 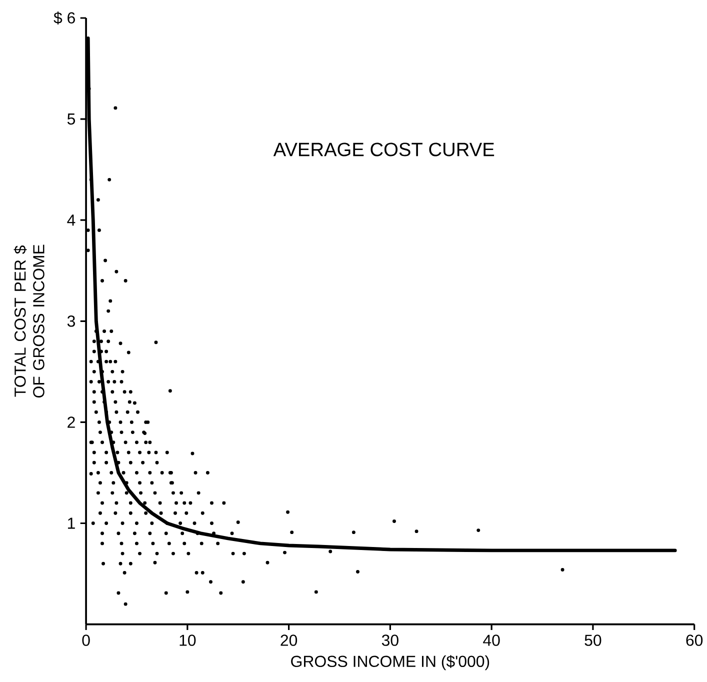 I want to click on y-tick-label: 3, so click(x=71, y=321).